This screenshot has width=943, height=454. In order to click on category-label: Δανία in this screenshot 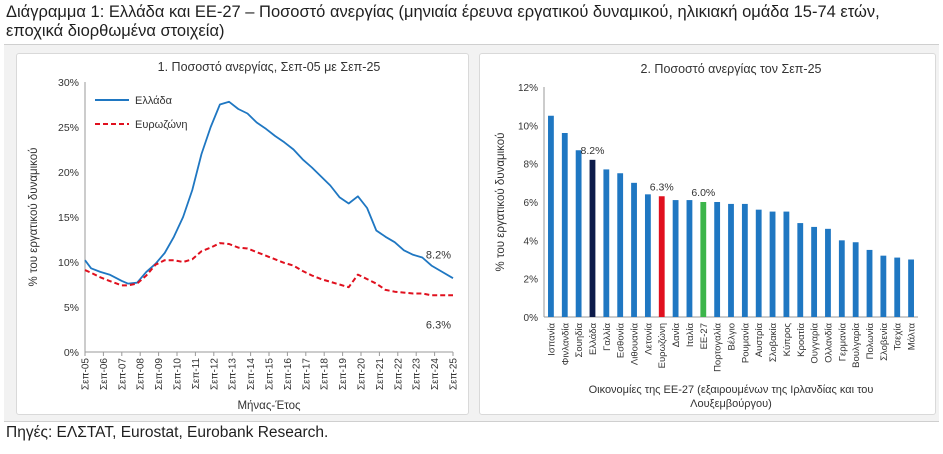, I will do `click(676, 335)`.